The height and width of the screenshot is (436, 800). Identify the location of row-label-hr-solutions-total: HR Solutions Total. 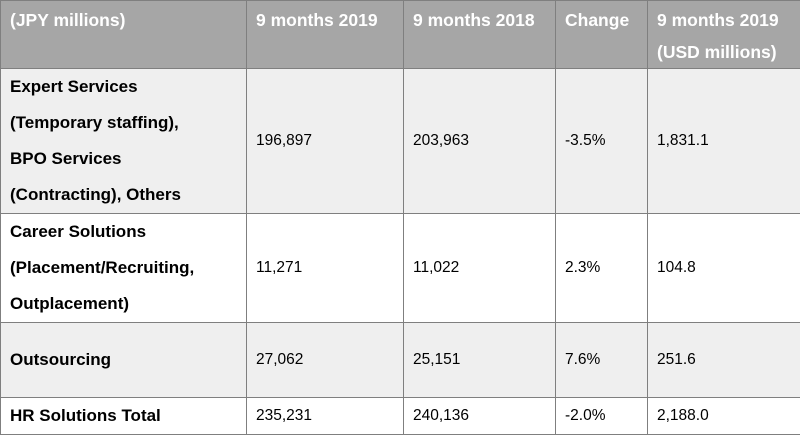
(123, 416).